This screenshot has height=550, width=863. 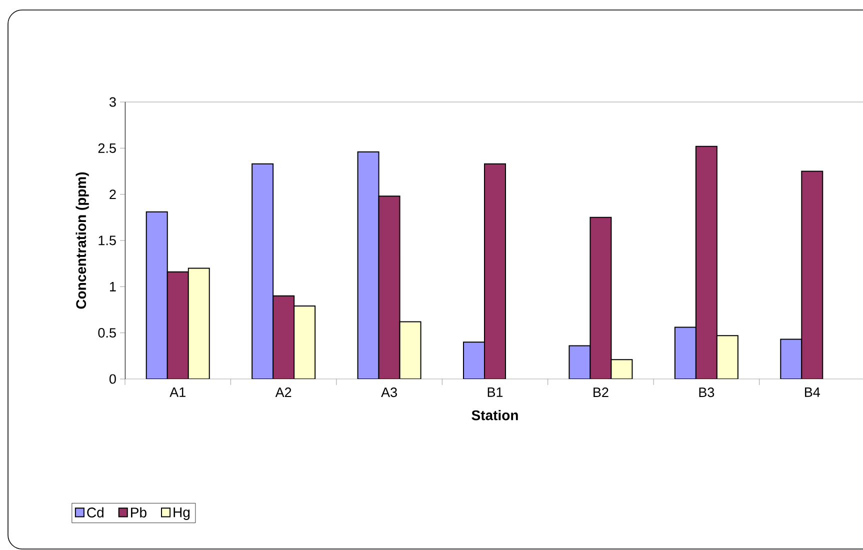 What do you see at coordinates (82, 240) in the screenshot?
I see `y-axis-title: Concentration (ppm)` at bounding box center [82, 240].